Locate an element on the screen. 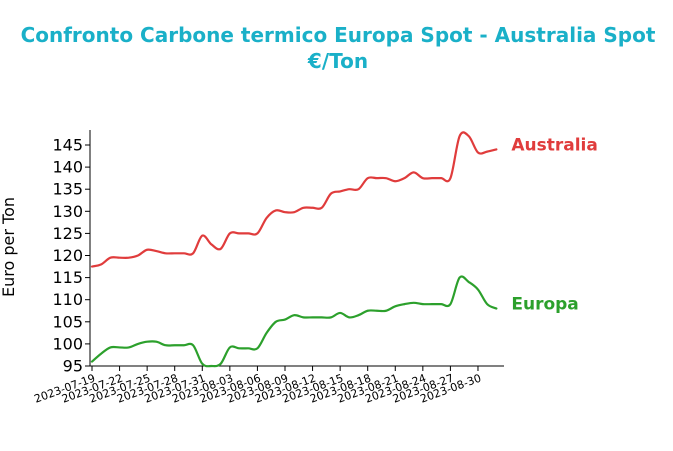 The height and width of the screenshot is (451, 673). series-label-australia: Australia is located at coordinates (554, 145).